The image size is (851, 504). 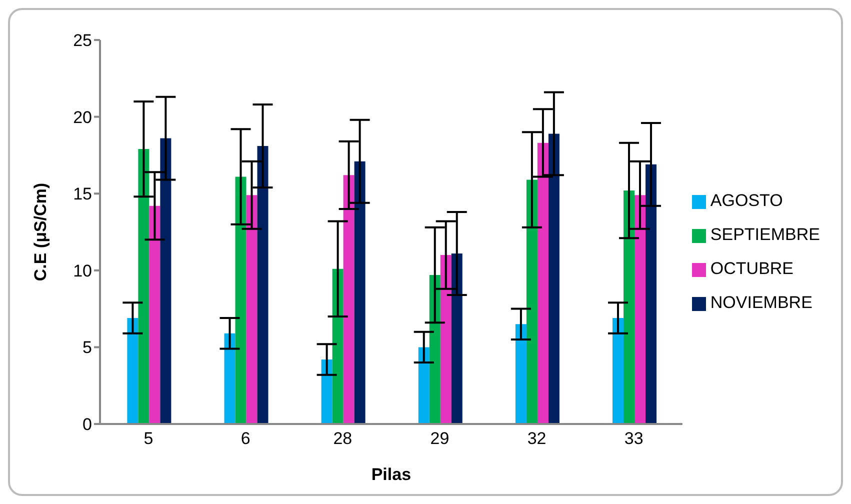 I want to click on x-tick-label: 33, so click(x=634, y=438).